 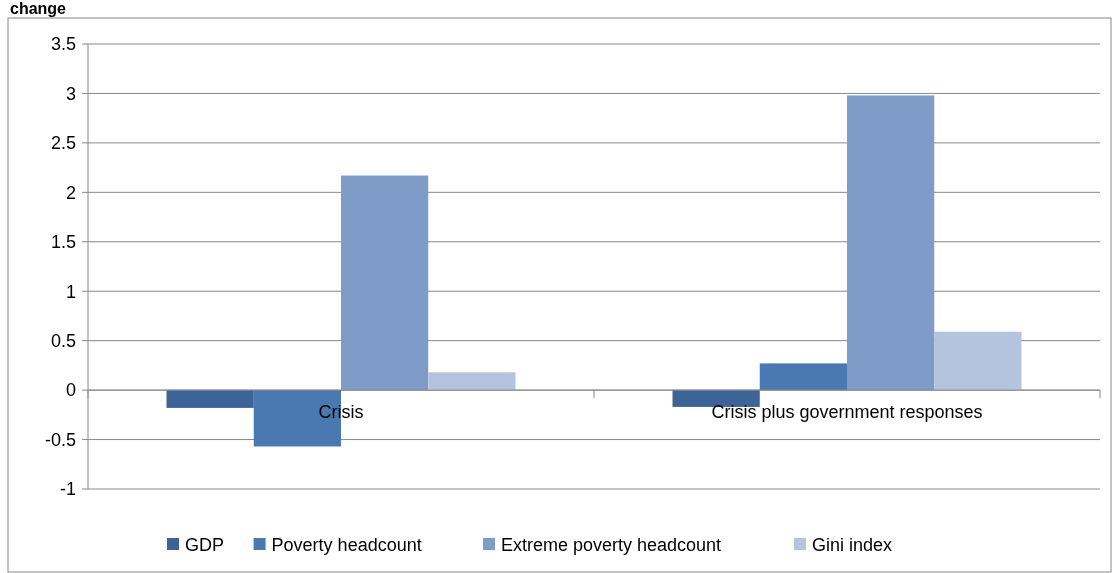 What do you see at coordinates (346, 545) in the screenshot?
I see `legend-label: Poverty headcount` at bounding box center [346, 545].